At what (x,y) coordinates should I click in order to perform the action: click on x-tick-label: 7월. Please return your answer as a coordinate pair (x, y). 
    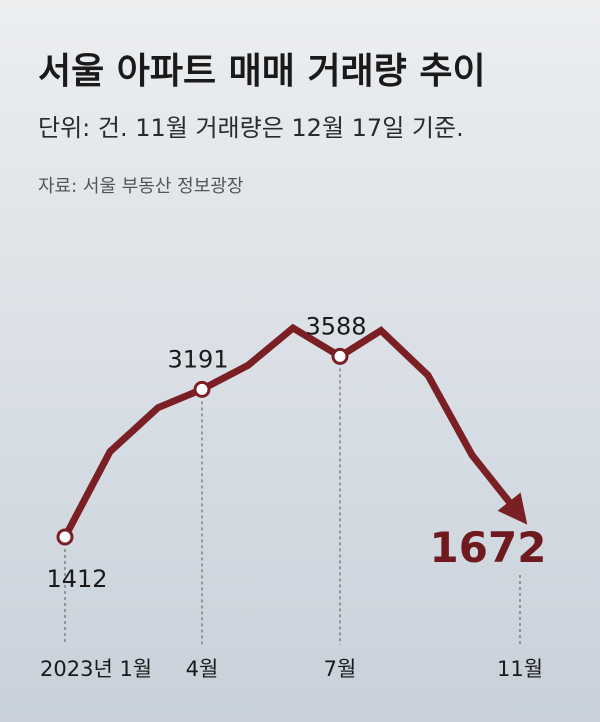
    Looking at the image, I should click on (340, 669).